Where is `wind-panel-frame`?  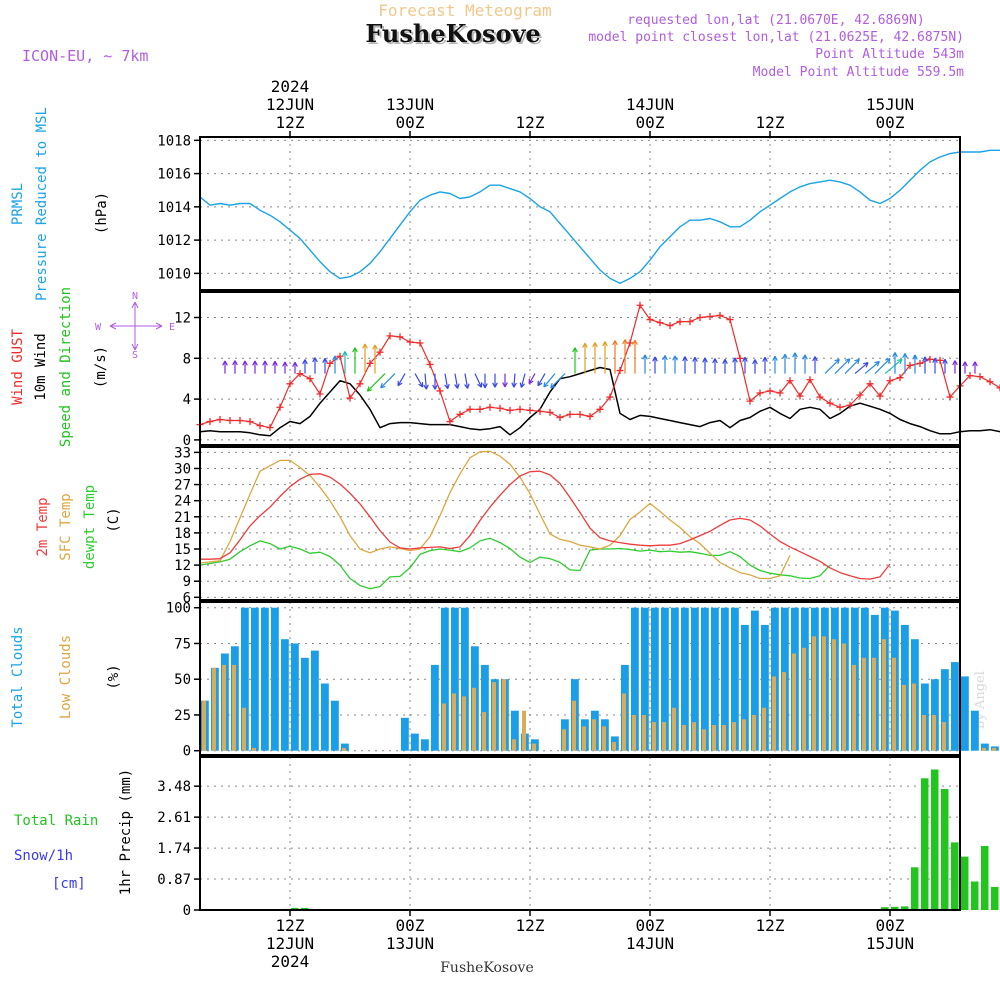
wind-panel-frame is located at coordinates (580, 368).